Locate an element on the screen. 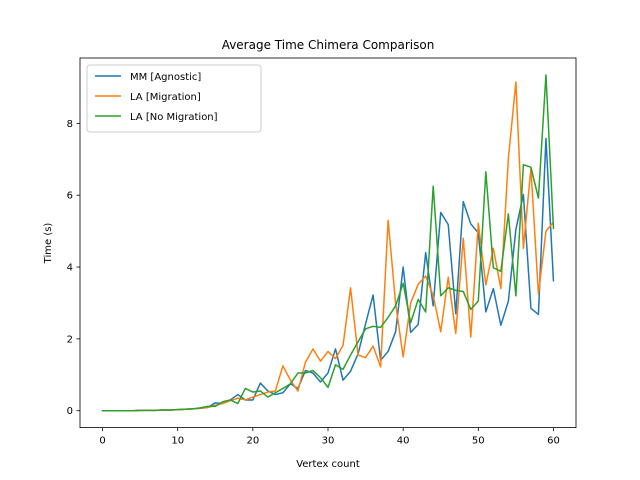  y-tick-label: 6 is located at coordinates (70, 196).